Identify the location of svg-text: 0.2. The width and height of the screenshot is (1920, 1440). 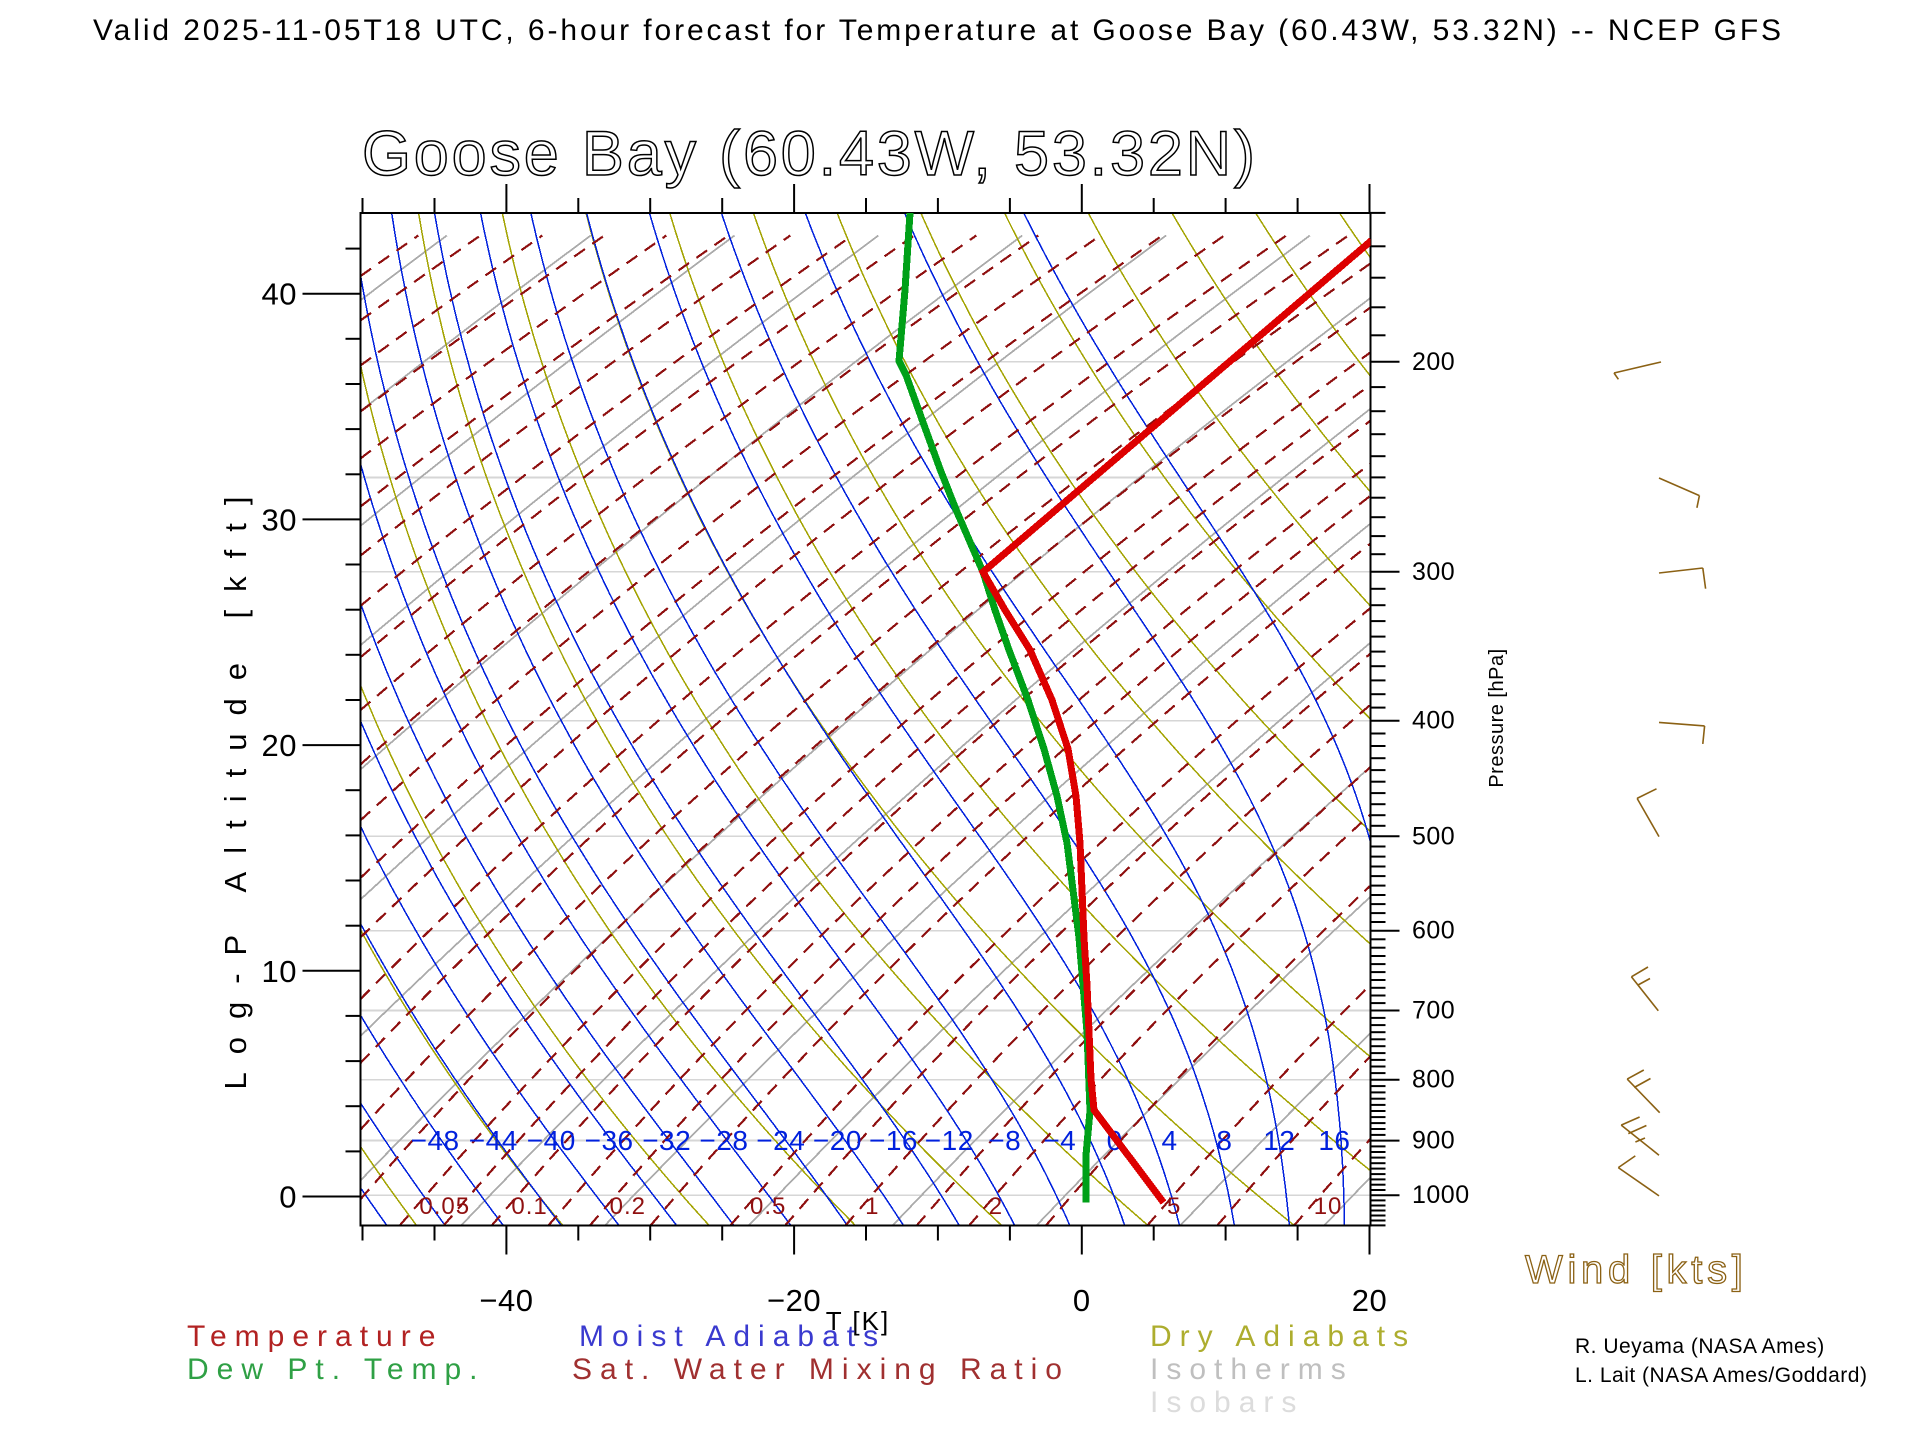
(628, 1206).